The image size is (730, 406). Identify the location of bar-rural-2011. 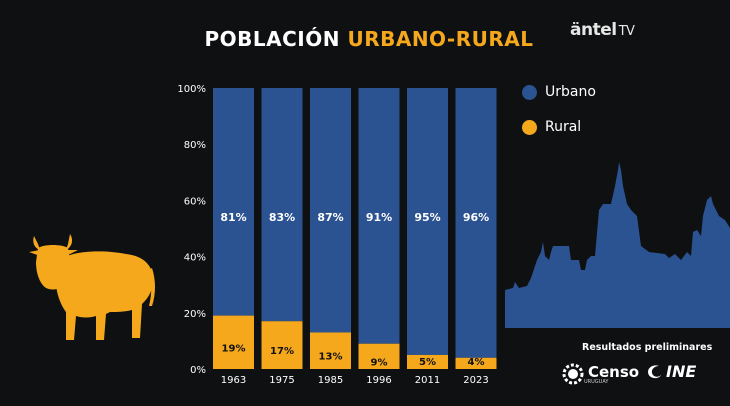
(427, 361).